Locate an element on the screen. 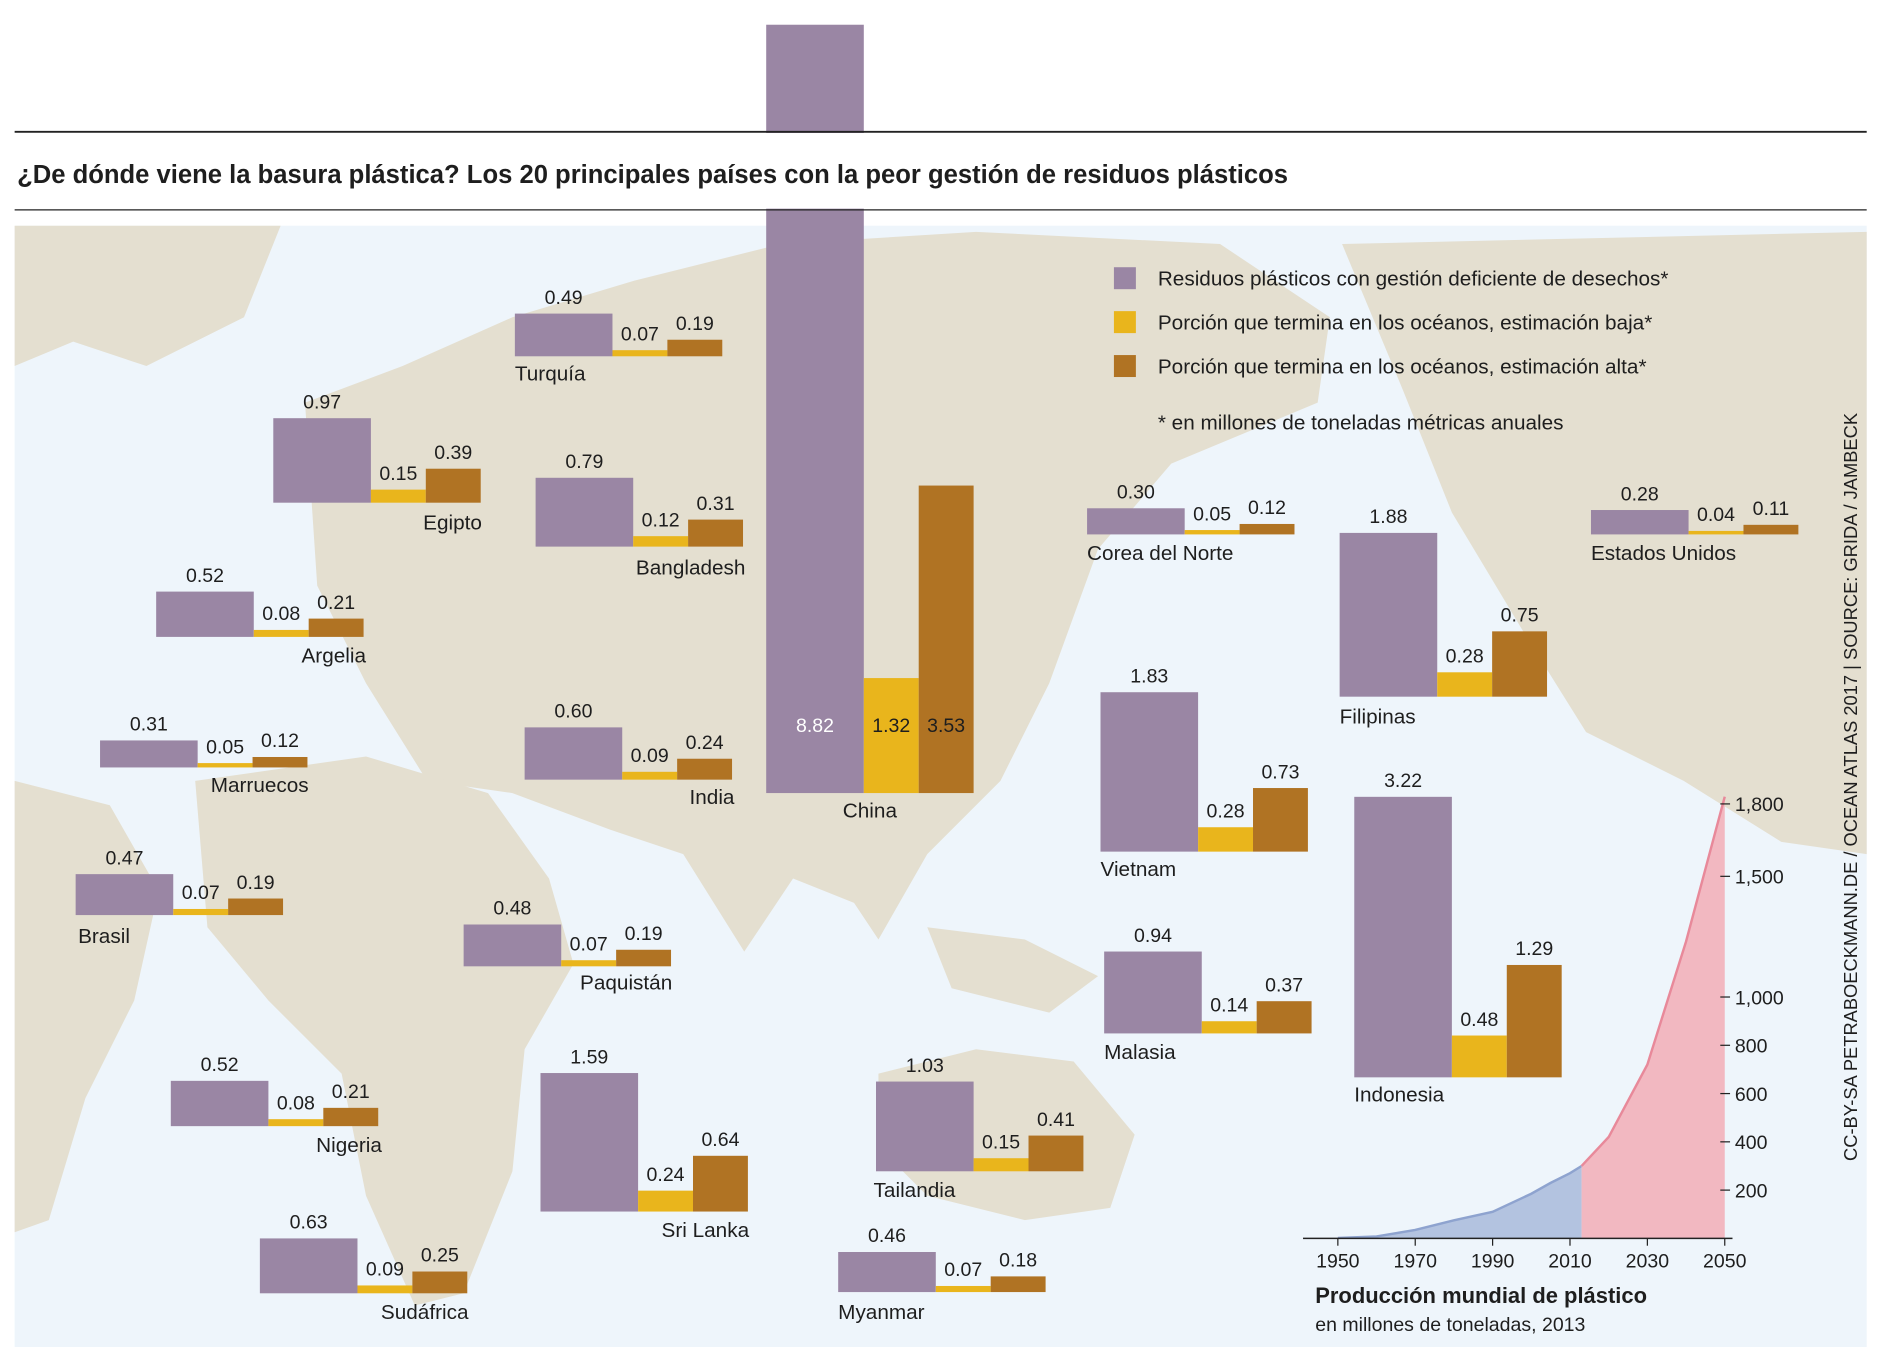 The width and height of the screenshot is (1885, 1347). country-name: Filipinas is located at coordinates (1378, 717).